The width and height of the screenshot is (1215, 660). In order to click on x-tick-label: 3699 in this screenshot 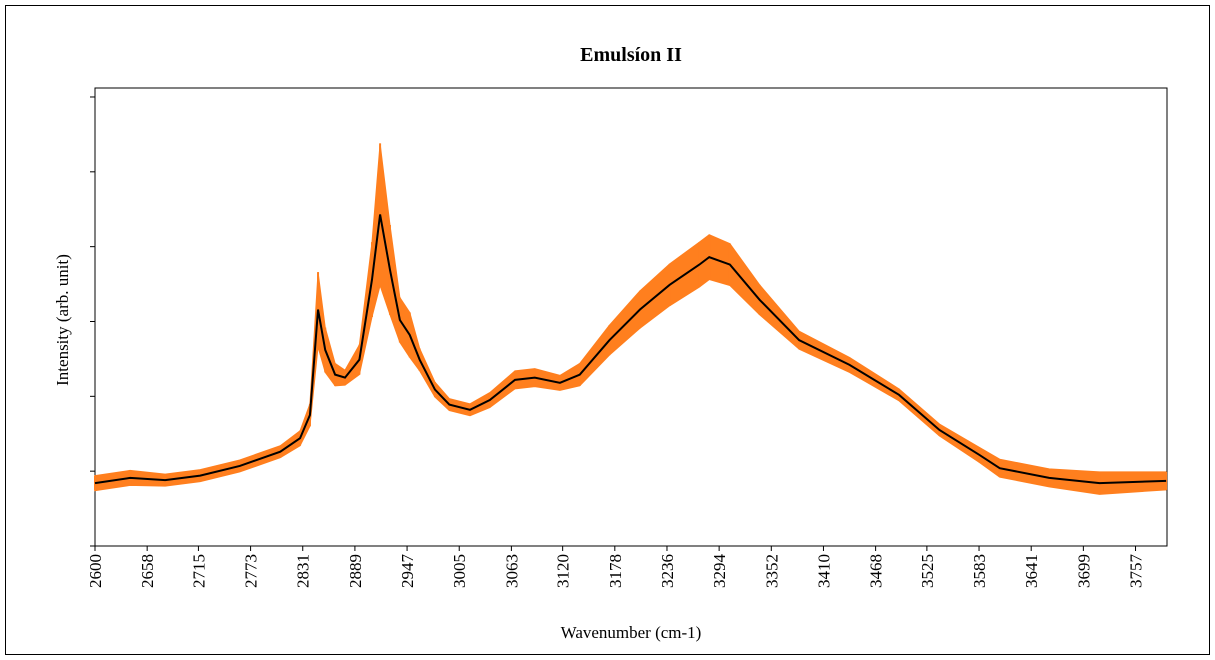, I will do `click(1083, 571)`.